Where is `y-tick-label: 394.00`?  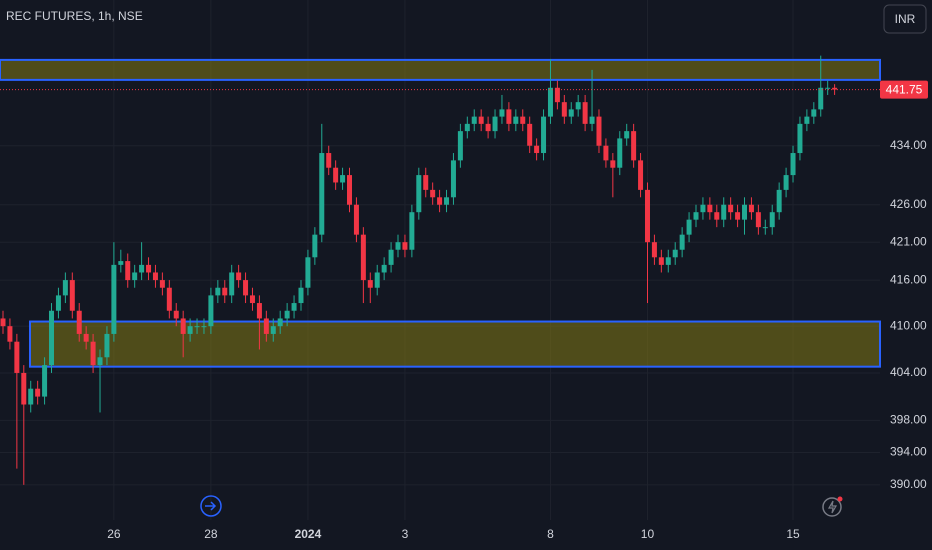 y-tick-label: 394.00 is located at coordinates (908, 452).